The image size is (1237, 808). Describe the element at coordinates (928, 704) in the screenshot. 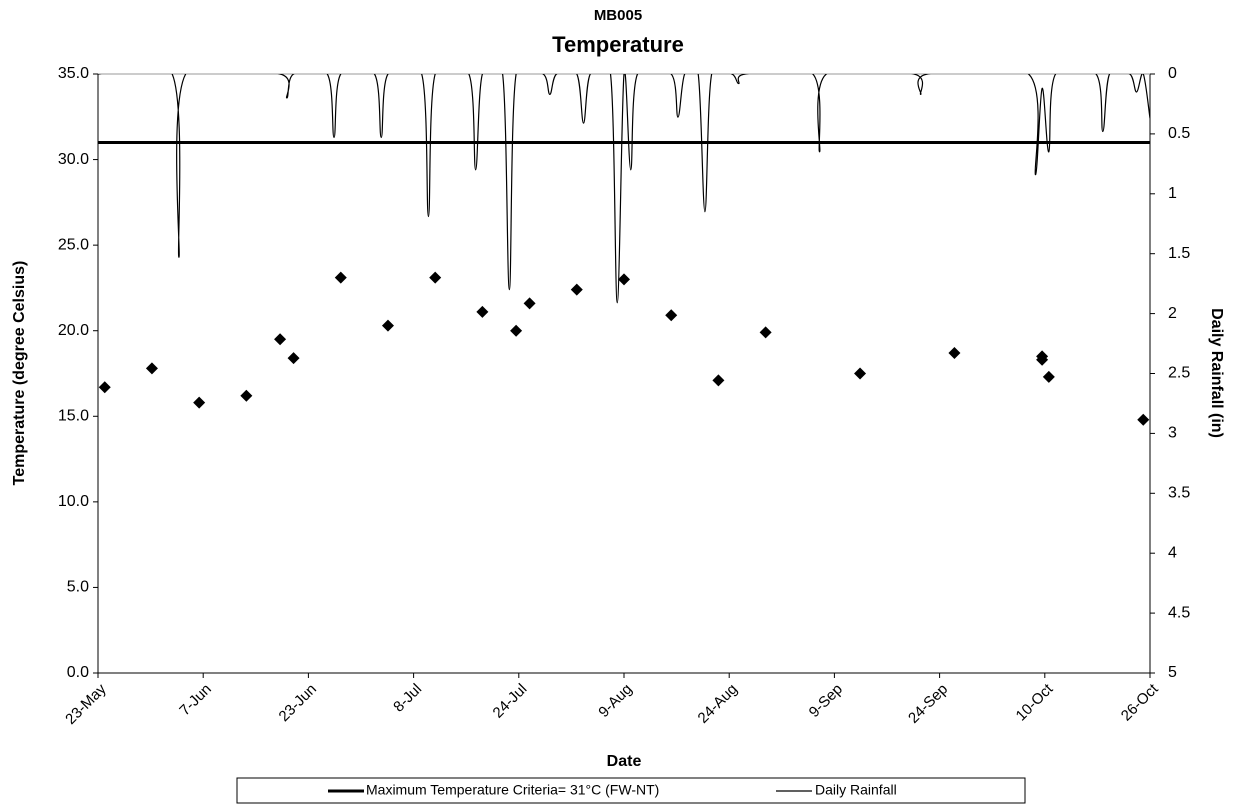

I see `x-tick-label: 24-Sep` at that location.